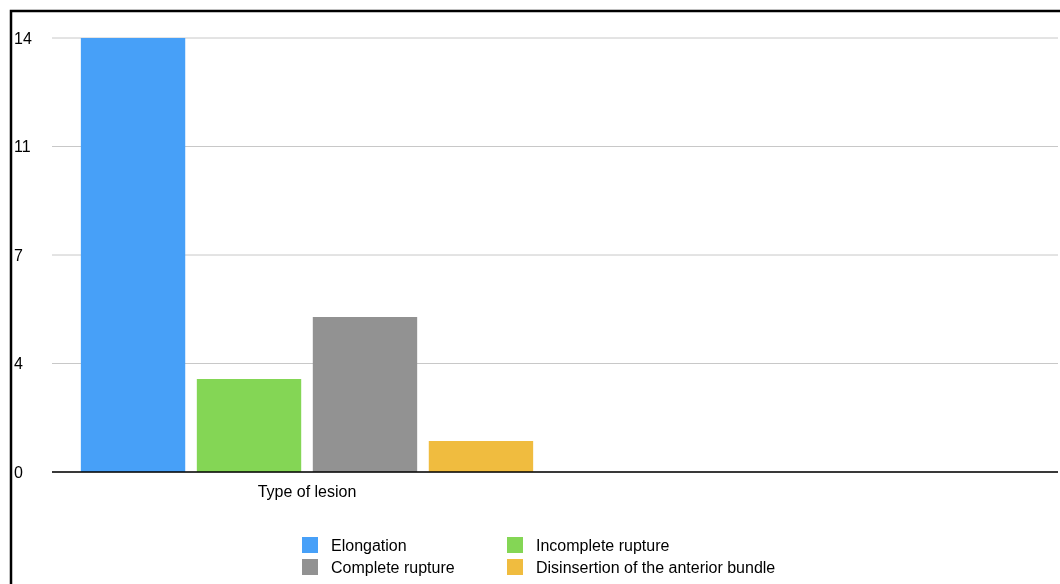  Describe the element at coordinates (18, 364) in the screenshot. I see `y-tick-label: 4` at that location.